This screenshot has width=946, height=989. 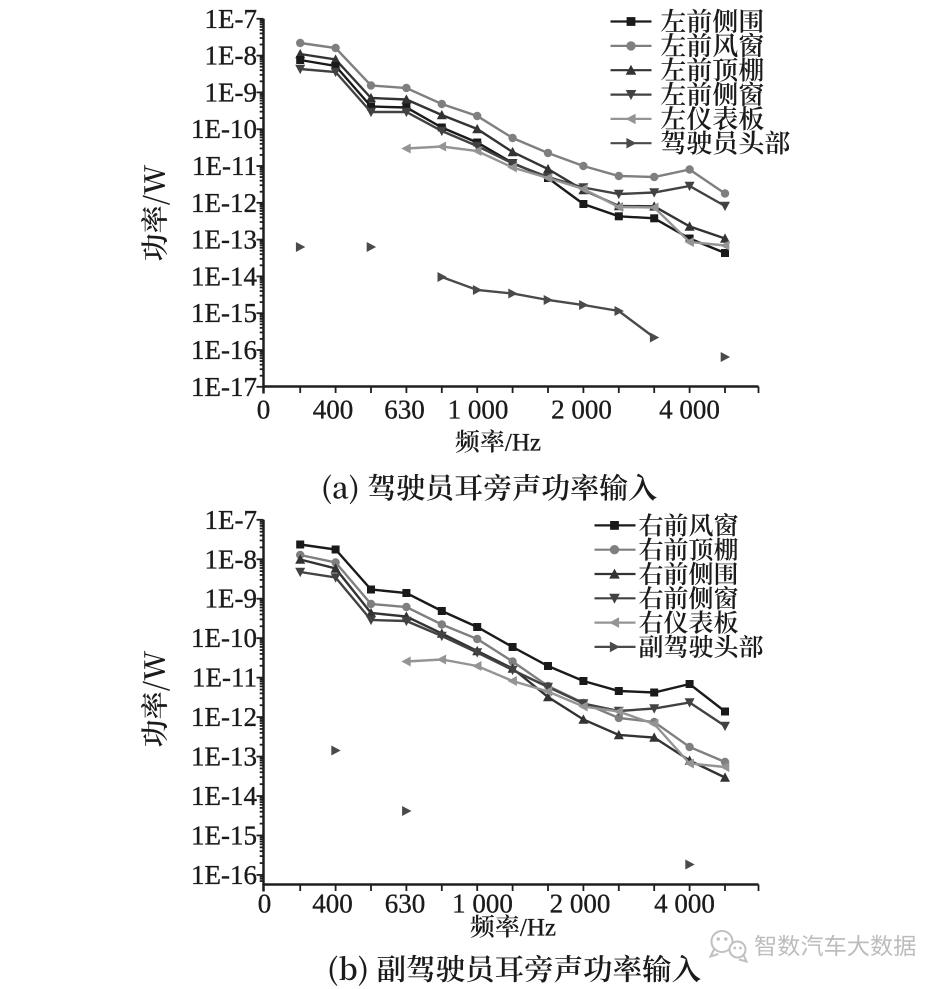 What do you see at coordinates (224, 387) in the screenshot?
I see `svg-text: 1E-17` at bounding box center [224, 387].